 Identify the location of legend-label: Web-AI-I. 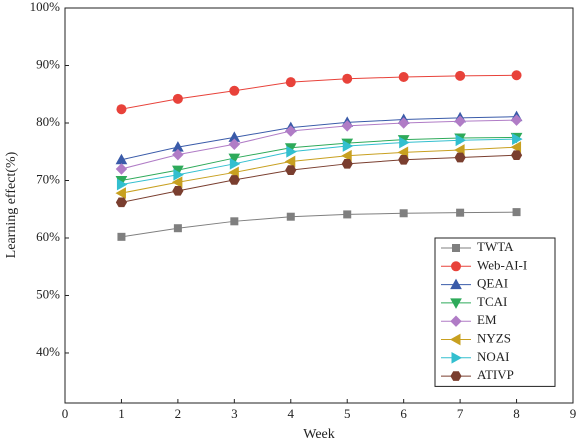
(502, 264).